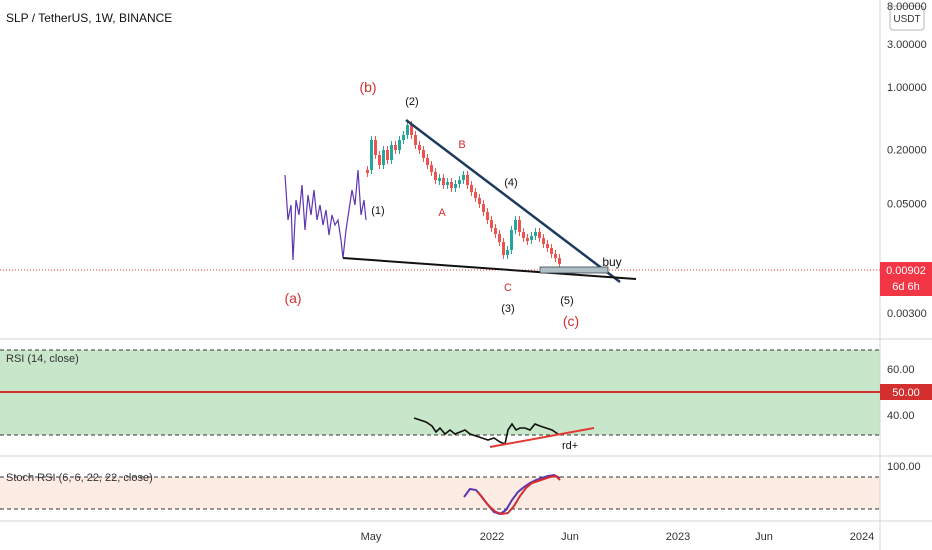 The image size is (932, 550). Describe the element at coordinates (292, 298) in the screenshot. I see `wave-label-a: (a)` at that location.